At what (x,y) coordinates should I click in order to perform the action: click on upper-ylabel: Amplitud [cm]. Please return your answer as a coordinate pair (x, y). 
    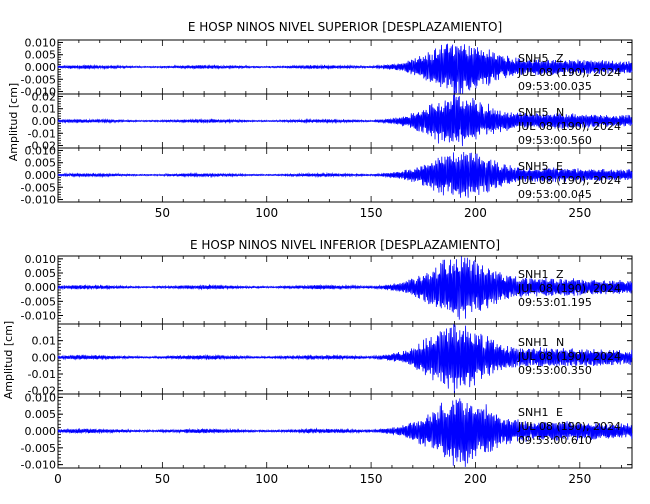
    Looking at the image, I should click on (13, 122).